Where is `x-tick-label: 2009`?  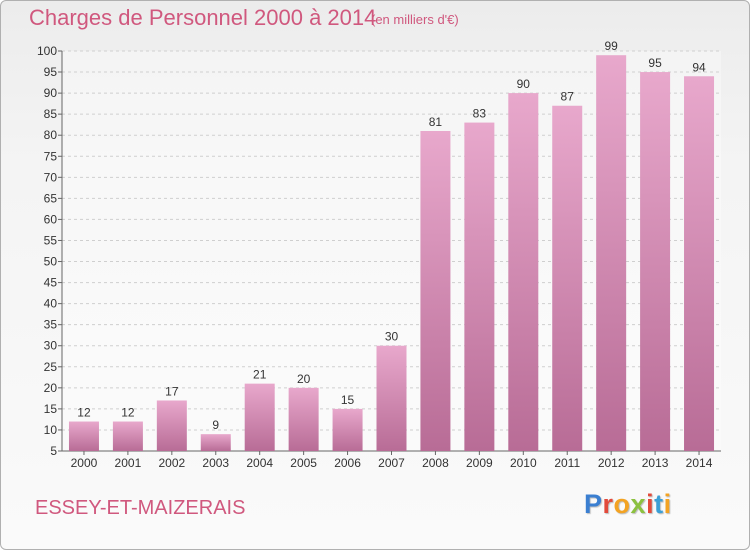
x-tick-label: 2009 is located at coordinates (479, 463).